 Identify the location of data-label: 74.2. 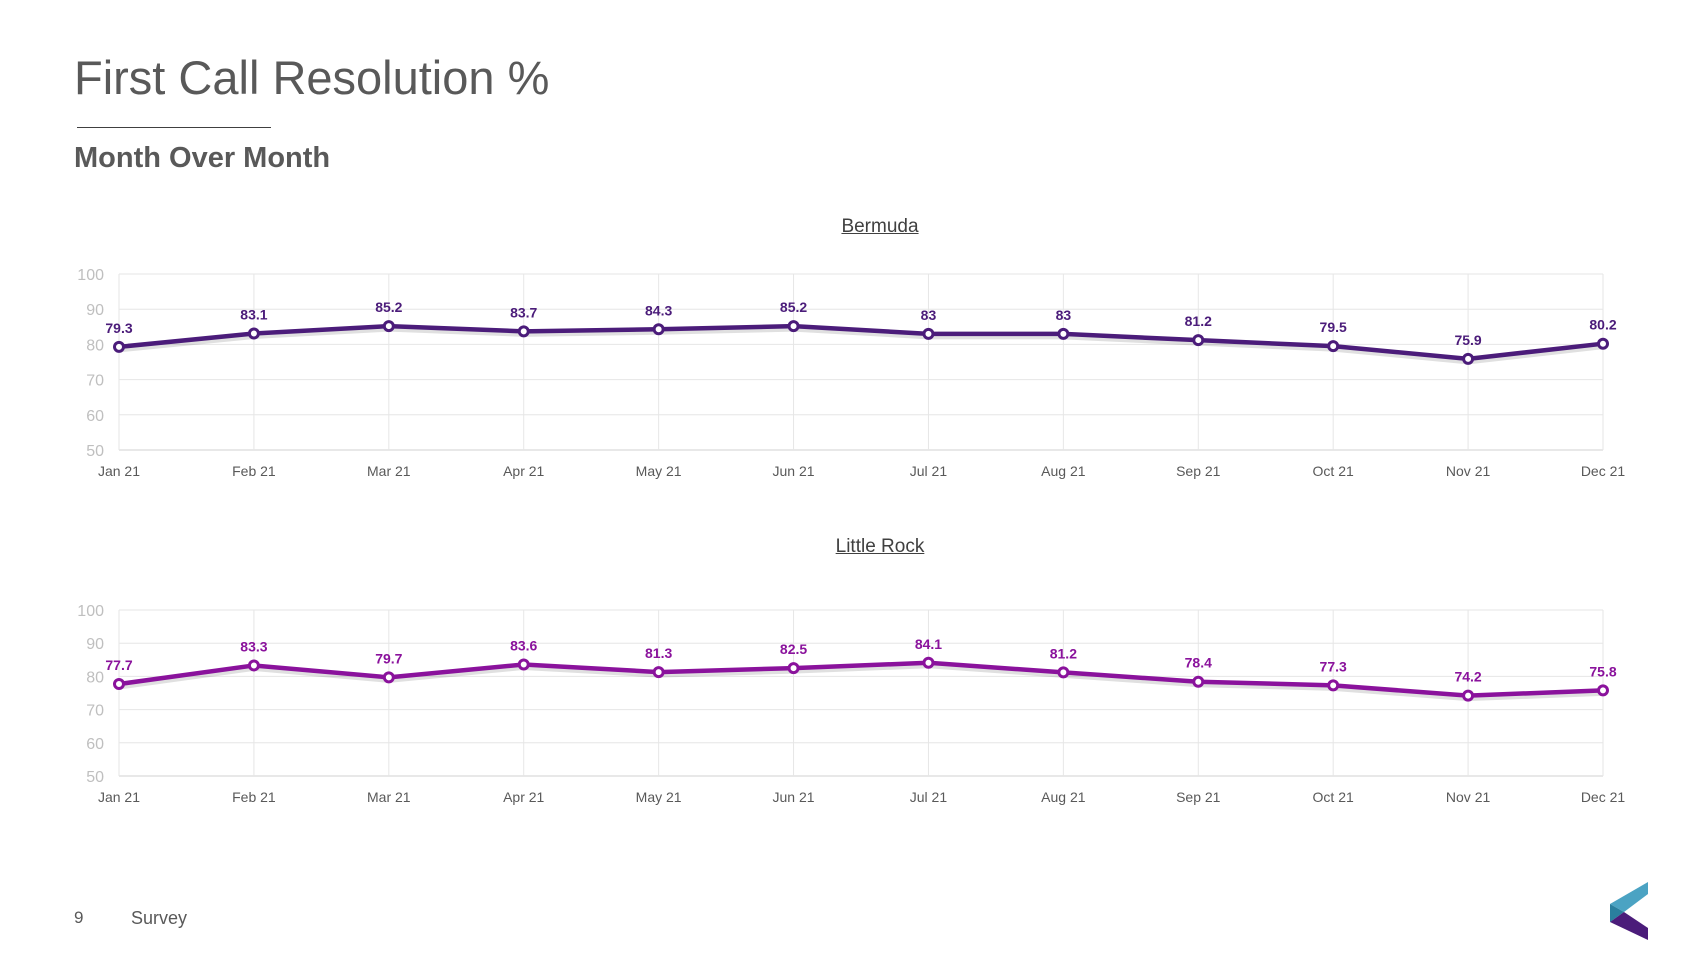
(1467, 677).